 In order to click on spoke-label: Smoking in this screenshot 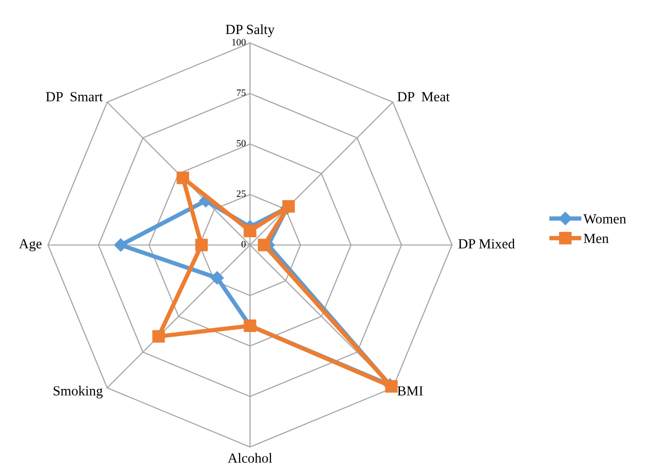, I will do `click(78, 392)`.